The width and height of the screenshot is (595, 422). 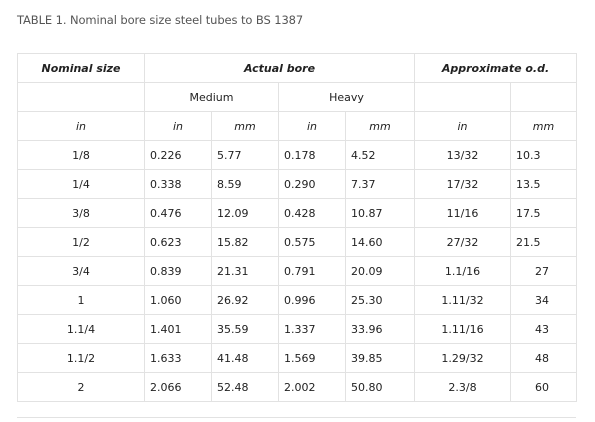 I want to click on units-row: in in mm in mm in mm, so click(x=297, y=126).